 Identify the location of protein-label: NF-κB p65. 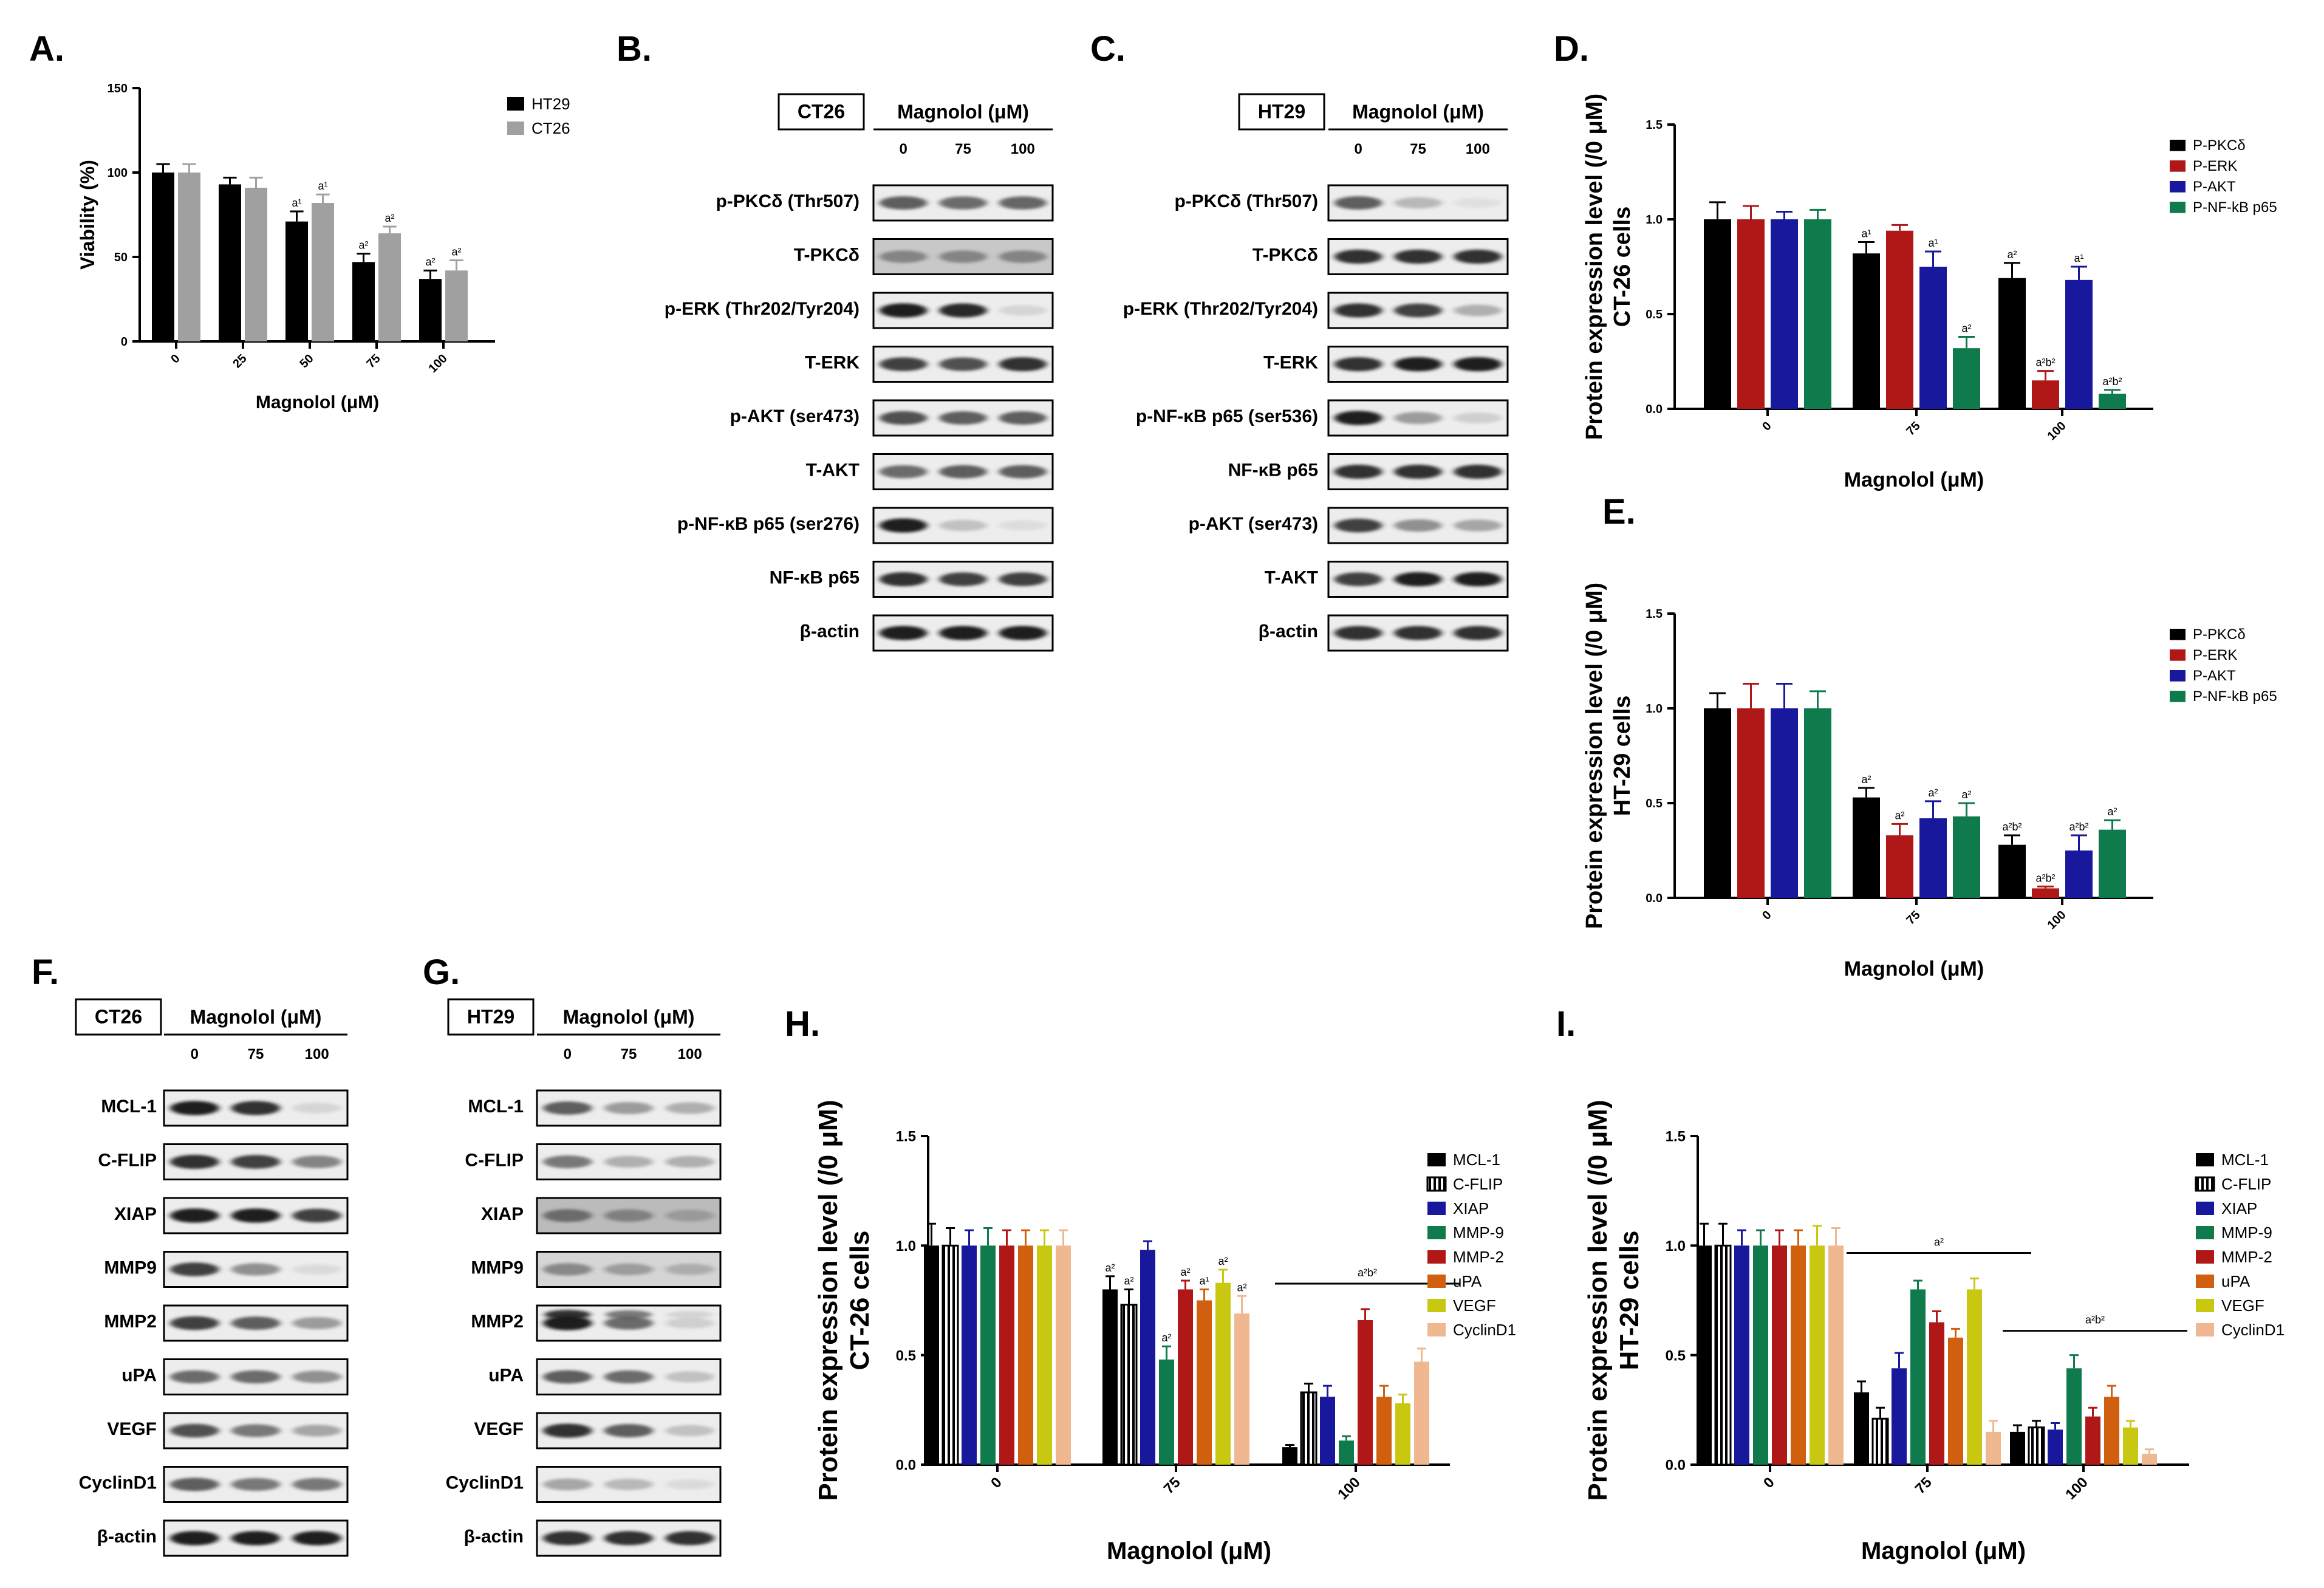
(815, 577).